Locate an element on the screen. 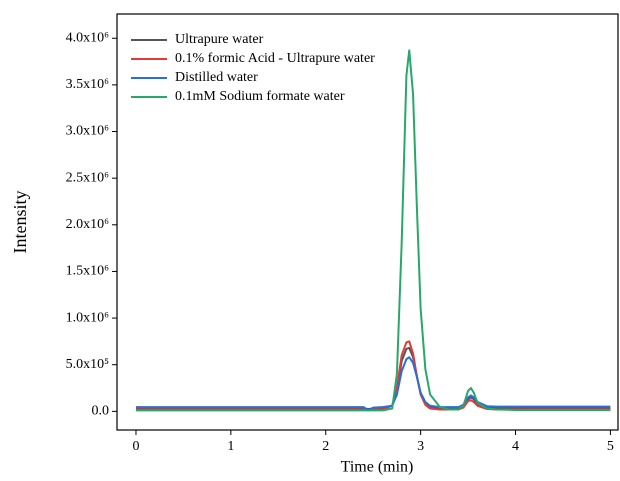  x-tick-label: 1 is located at coordinates (230, 446).